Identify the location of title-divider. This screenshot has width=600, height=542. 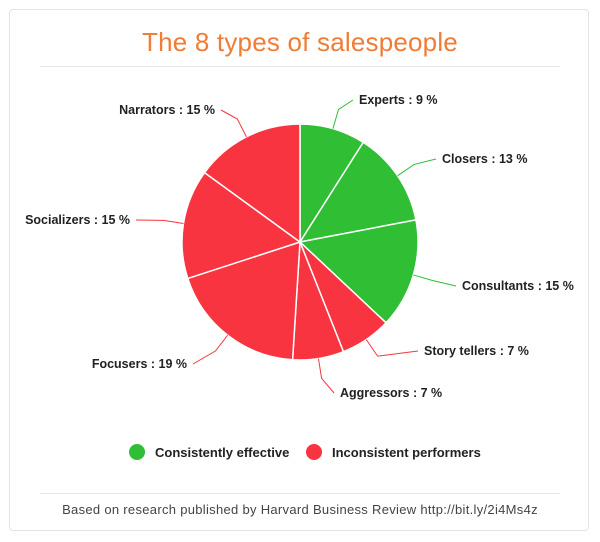
(300, 66).